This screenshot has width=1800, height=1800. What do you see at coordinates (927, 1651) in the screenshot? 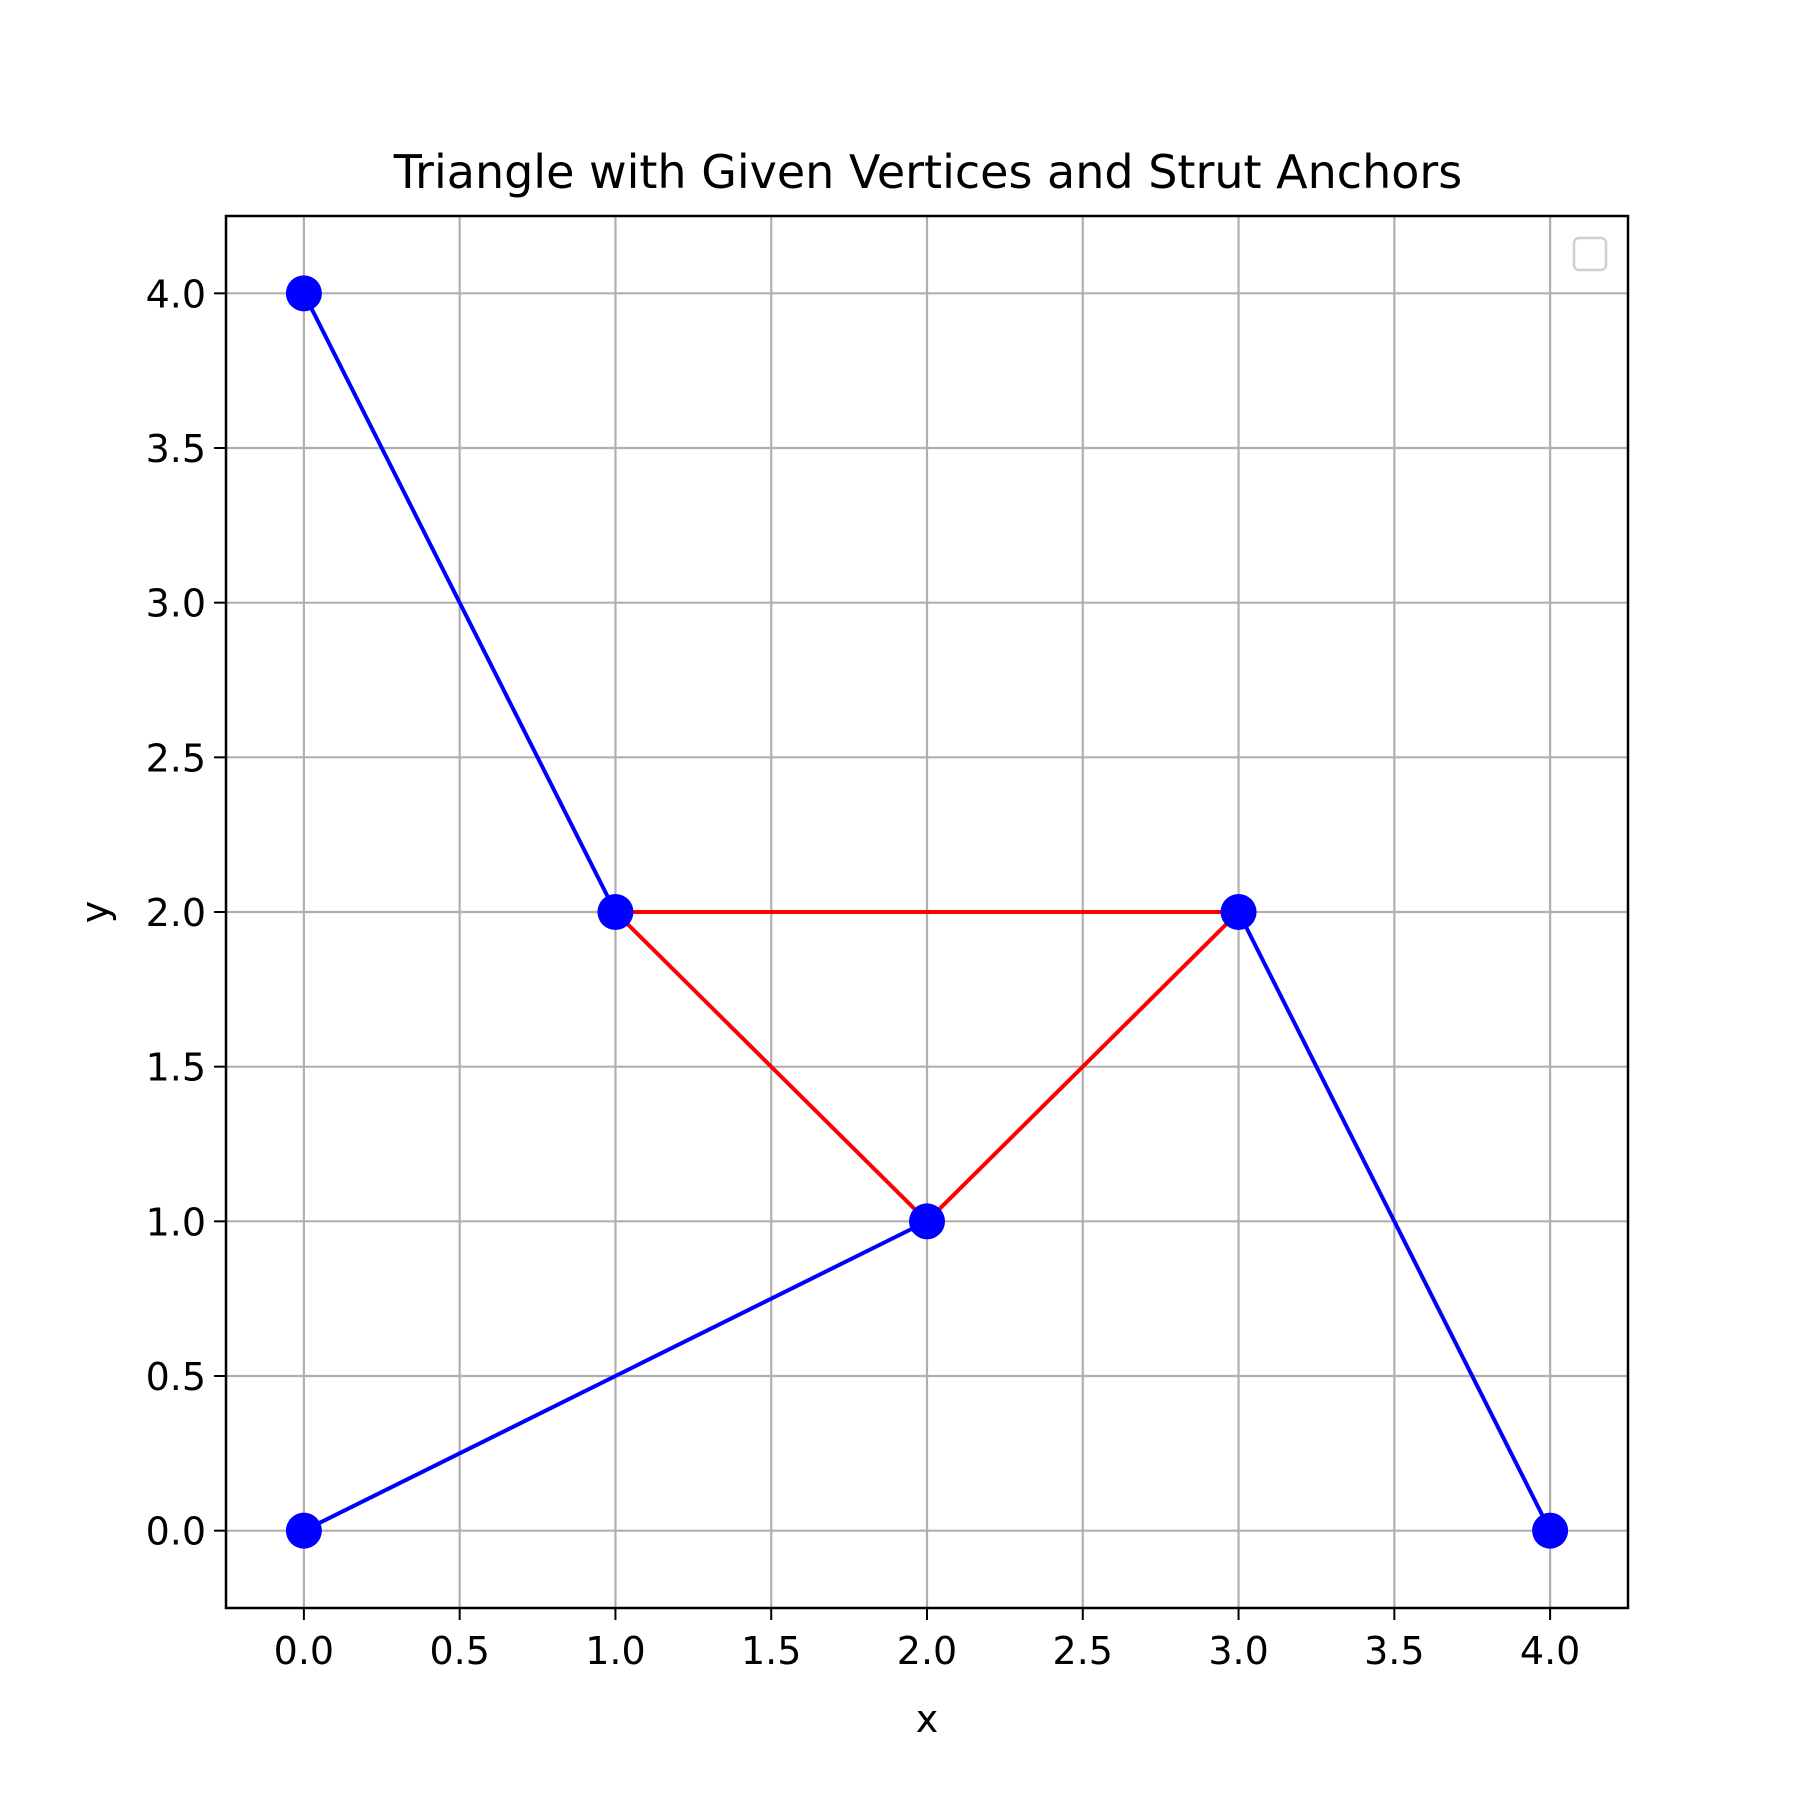
I see `x-tick-label-4: 2.0` at bounding box center [927, 1651].